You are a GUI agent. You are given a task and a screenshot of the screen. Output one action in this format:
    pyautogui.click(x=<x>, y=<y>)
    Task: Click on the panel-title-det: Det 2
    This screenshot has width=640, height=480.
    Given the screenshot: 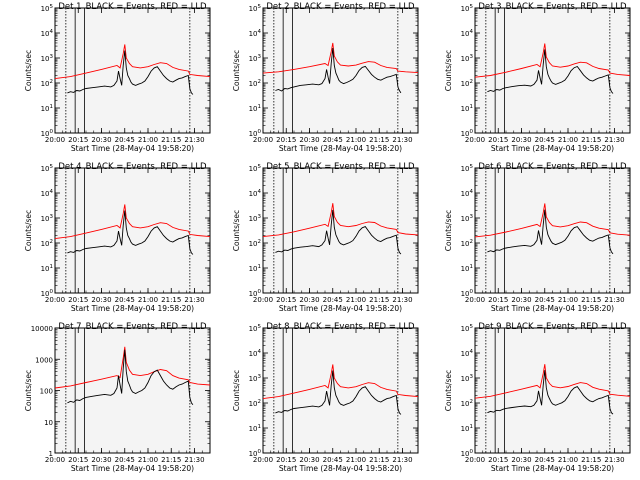 What is the action you would take?
    pyautogui.click(x=277, y=7)
    